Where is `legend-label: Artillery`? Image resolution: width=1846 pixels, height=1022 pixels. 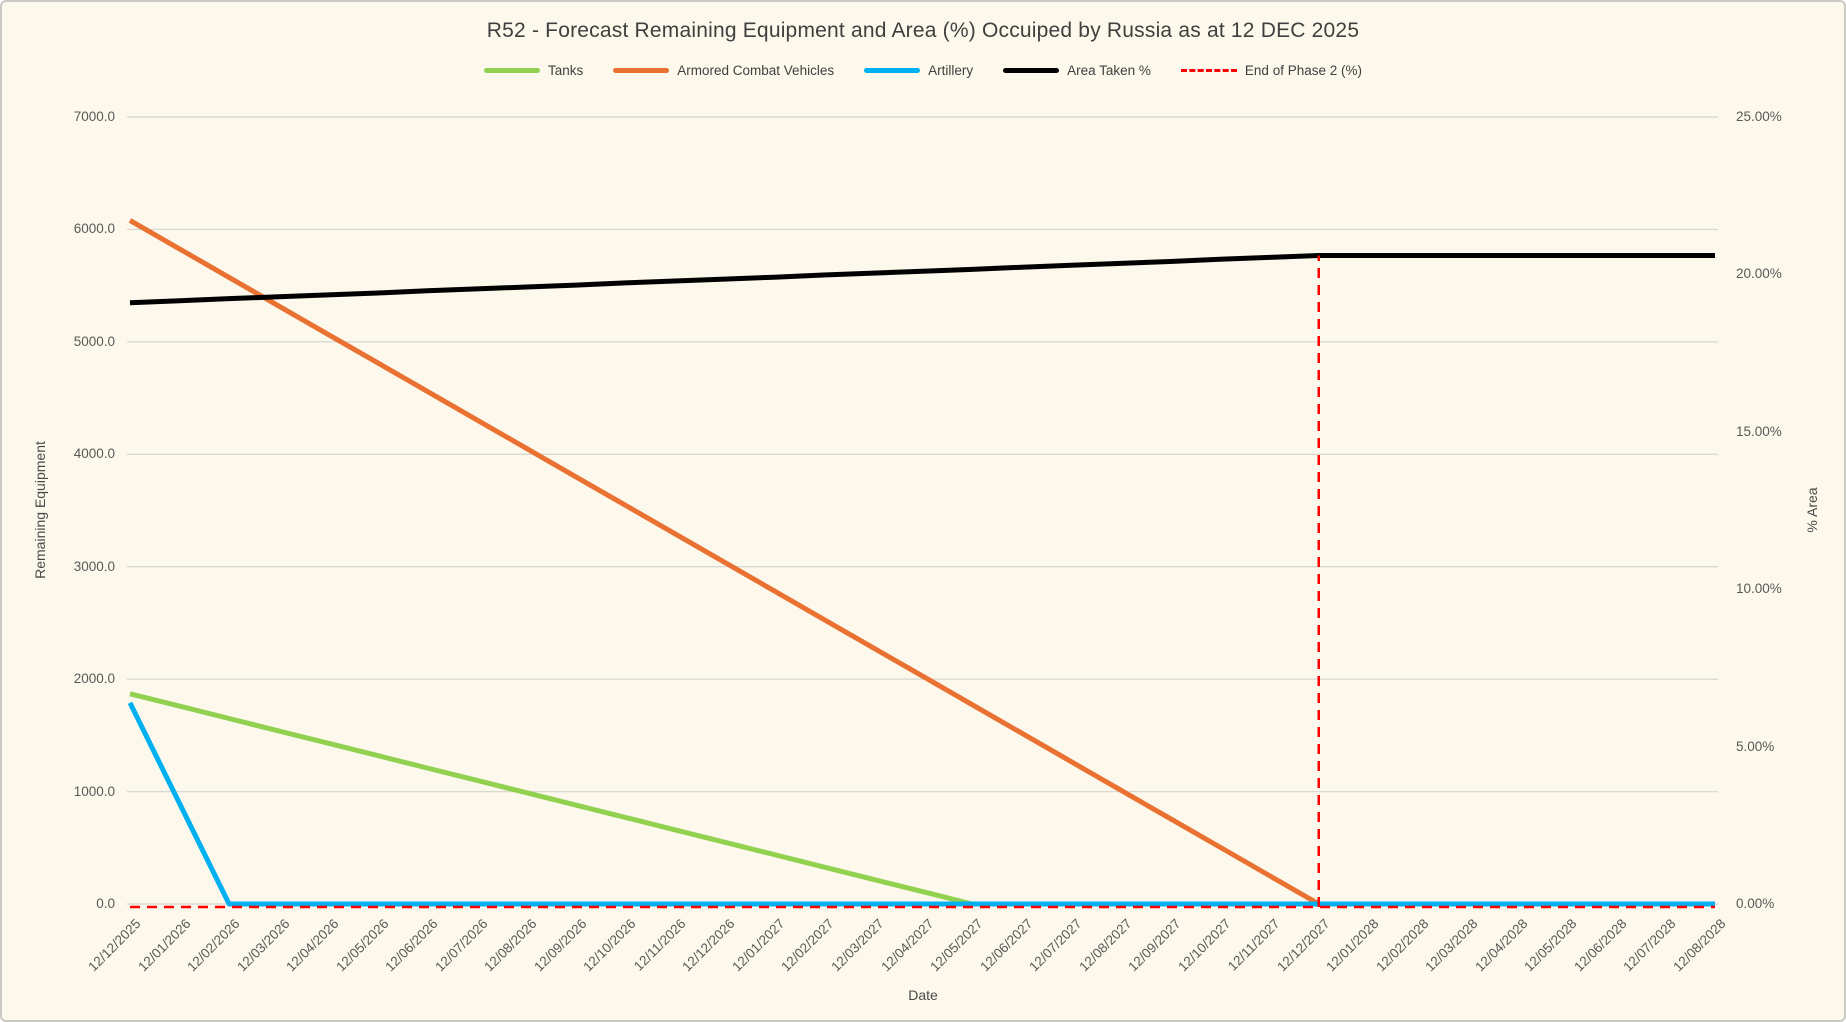 legend-label: Artillery is located at coordinates (951, 70).